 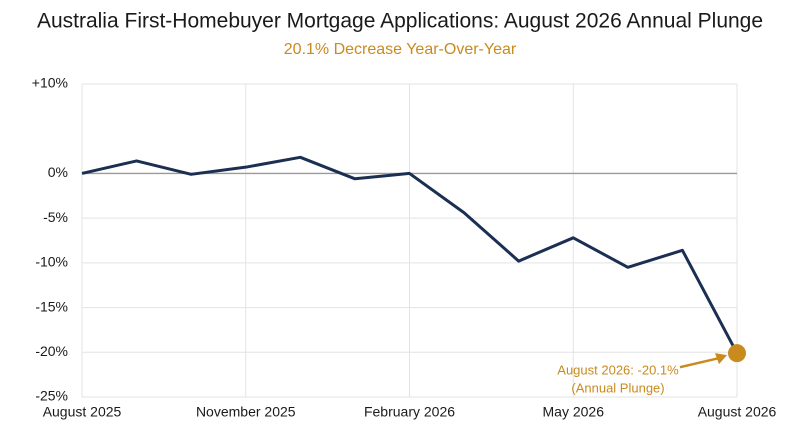 I want to click on y-tick-label: +10%, so click(x=50, y=83).